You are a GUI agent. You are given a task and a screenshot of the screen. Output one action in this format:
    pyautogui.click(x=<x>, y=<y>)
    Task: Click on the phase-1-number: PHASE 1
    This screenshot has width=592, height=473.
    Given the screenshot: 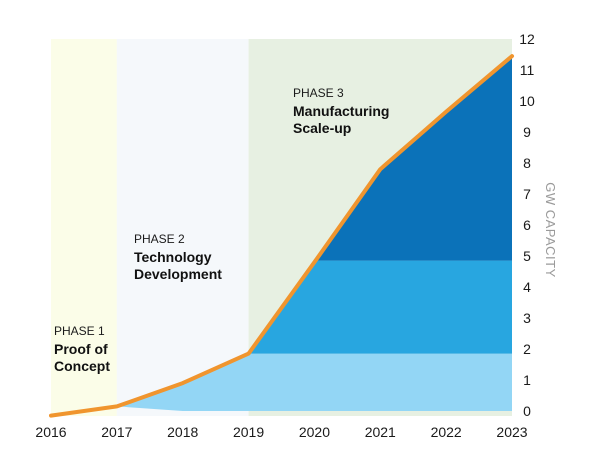 What is the action you would take?
    pyautogui.click(x=79, y=331)
    